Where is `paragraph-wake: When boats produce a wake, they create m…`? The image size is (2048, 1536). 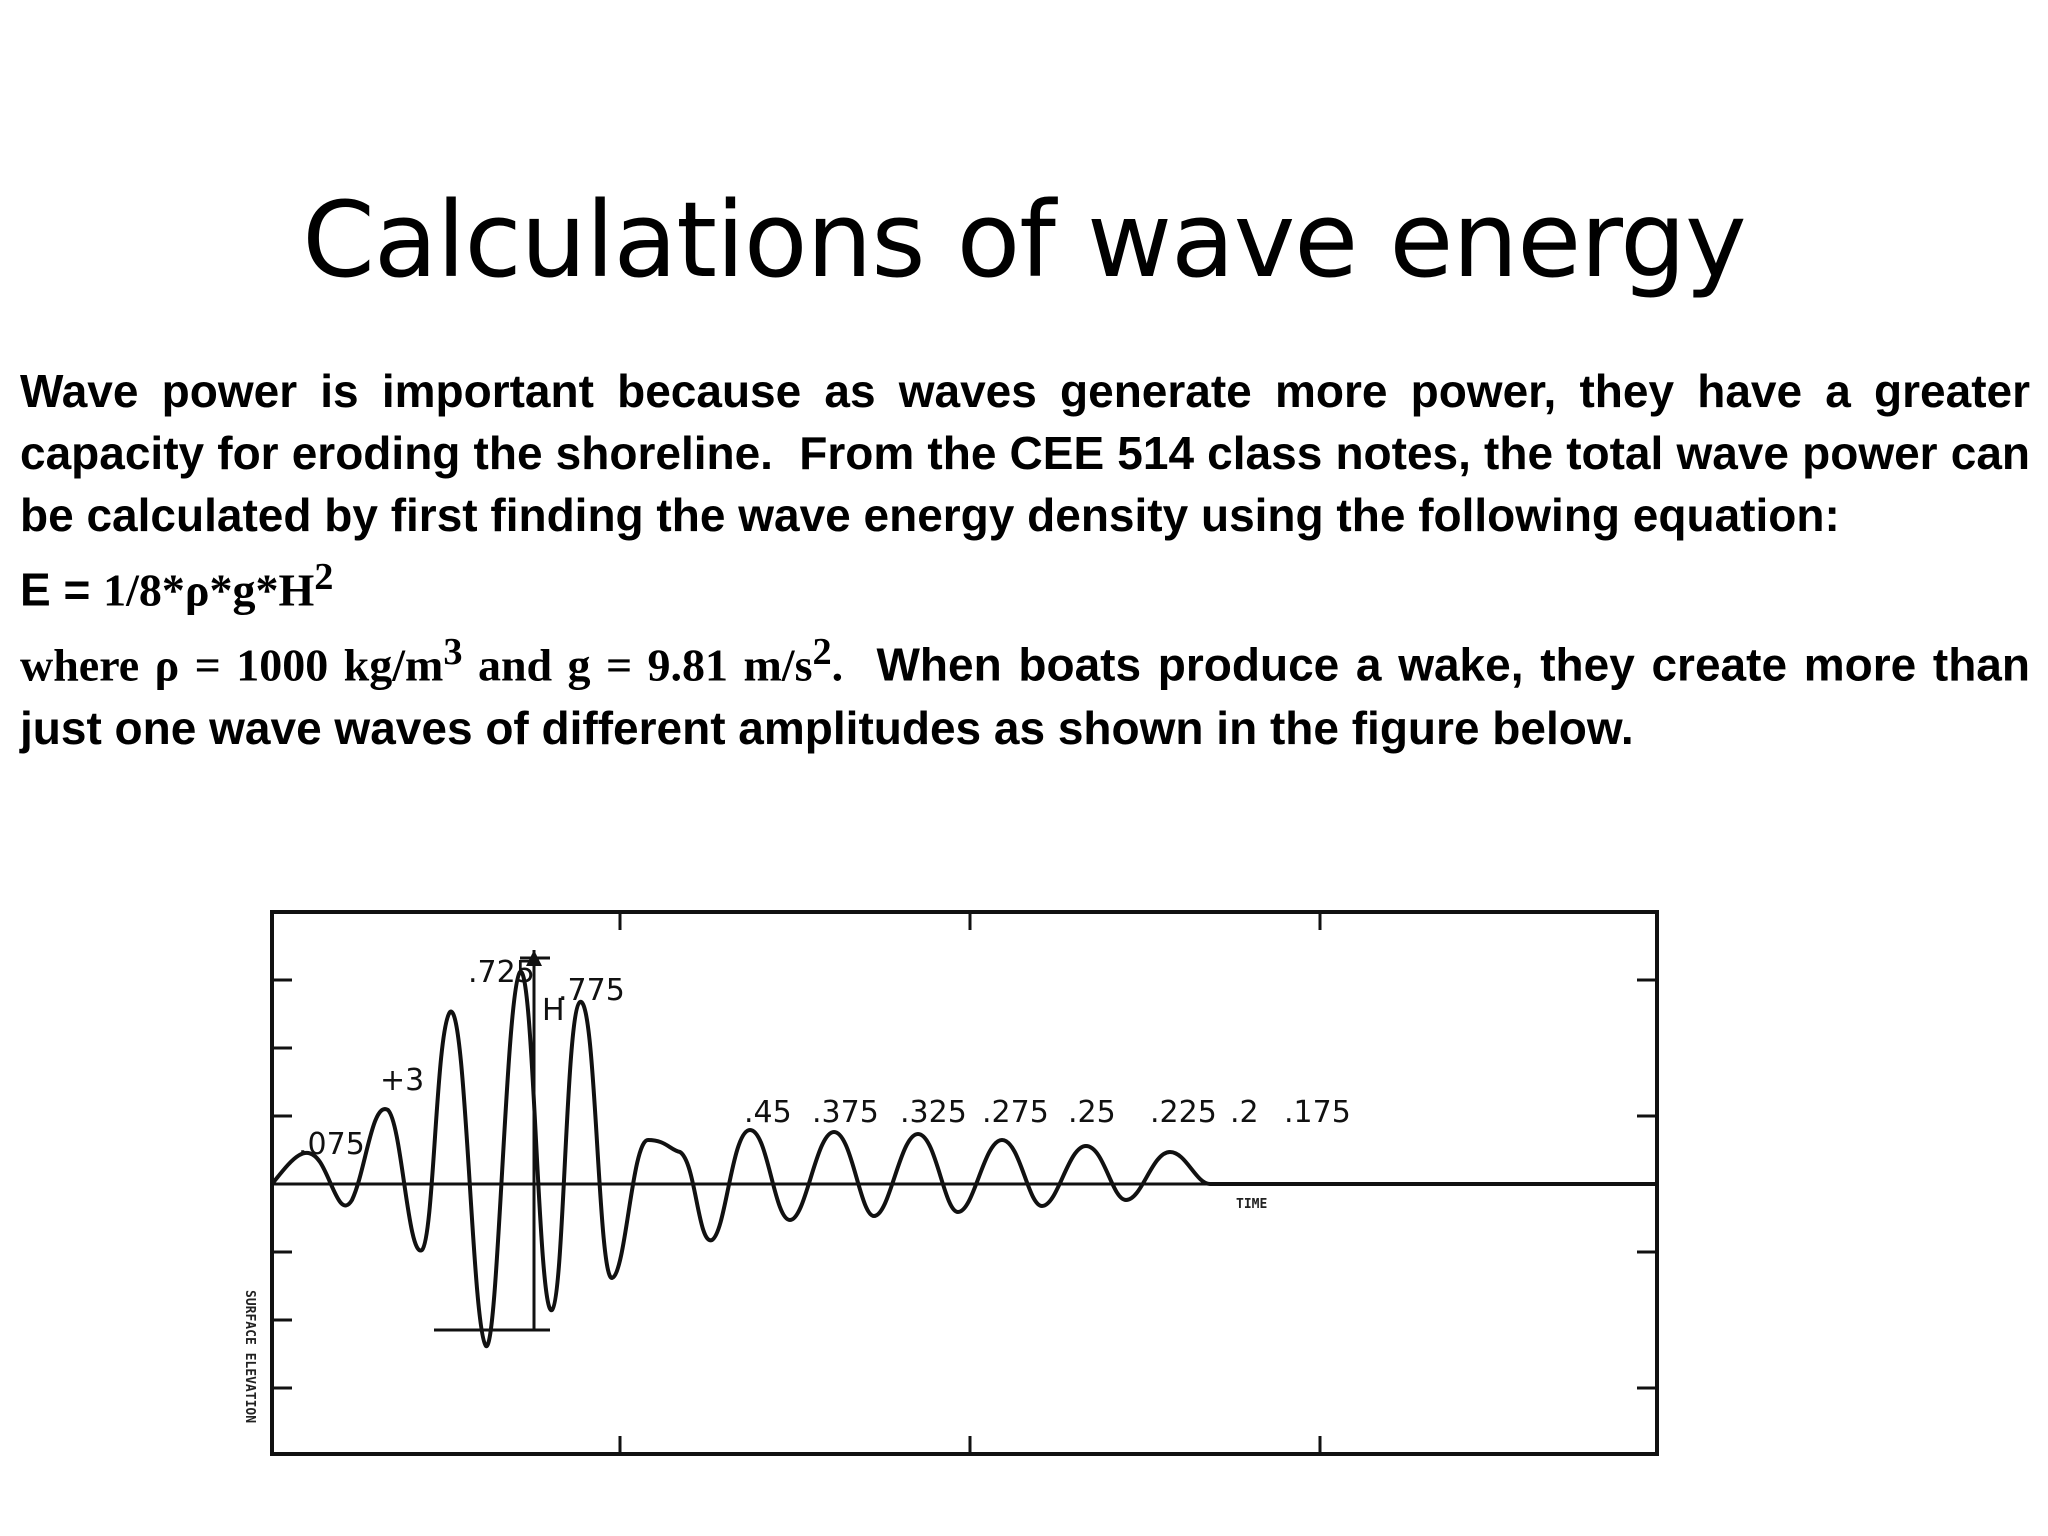 paragraph-wake: When boats produce a wake, they create m… is located at coordinates (1025, 696).